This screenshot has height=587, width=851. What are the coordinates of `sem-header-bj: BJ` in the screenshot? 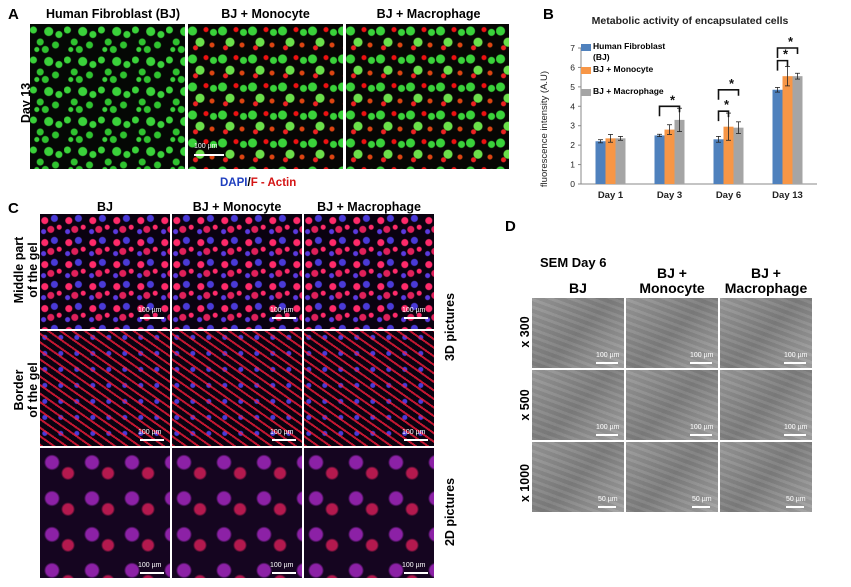 It's located at (578, 288).